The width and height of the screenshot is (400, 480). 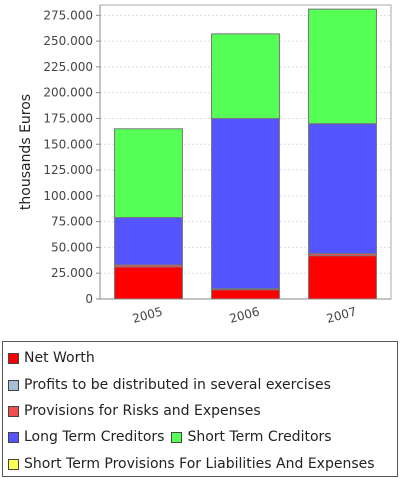 What do you see at coordinates (68, 67) in the screenshot?
I see `y-tick-label: 225.000` at bounding box center [68, 67].